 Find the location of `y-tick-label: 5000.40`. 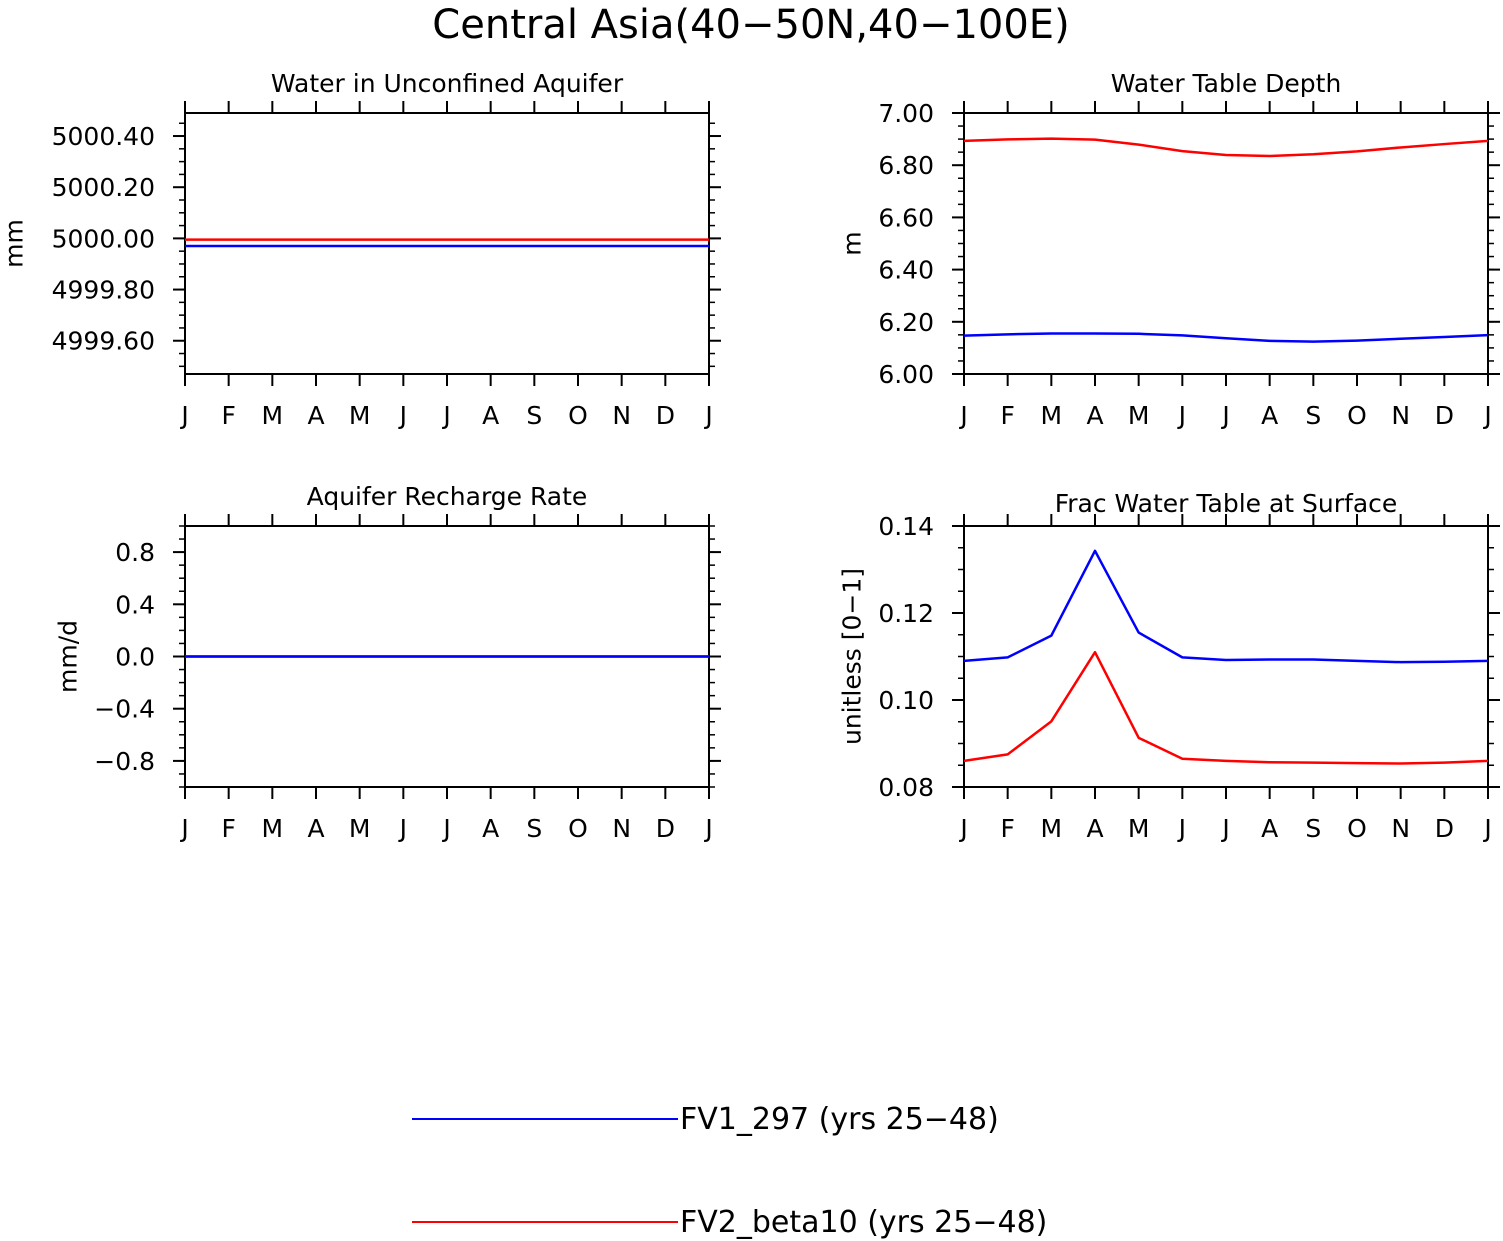

y-tick-label: 5000.40 is located at coordinates (103, 136).